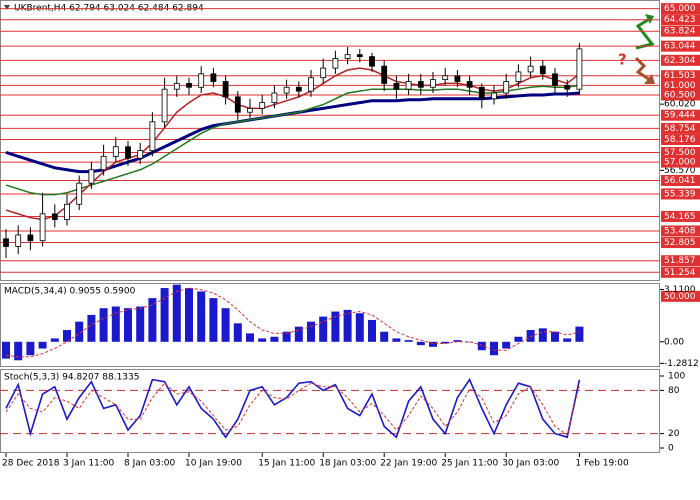 This screenshot has height=500, width=700. I want to click on stoch-signal, so click(292, 409).